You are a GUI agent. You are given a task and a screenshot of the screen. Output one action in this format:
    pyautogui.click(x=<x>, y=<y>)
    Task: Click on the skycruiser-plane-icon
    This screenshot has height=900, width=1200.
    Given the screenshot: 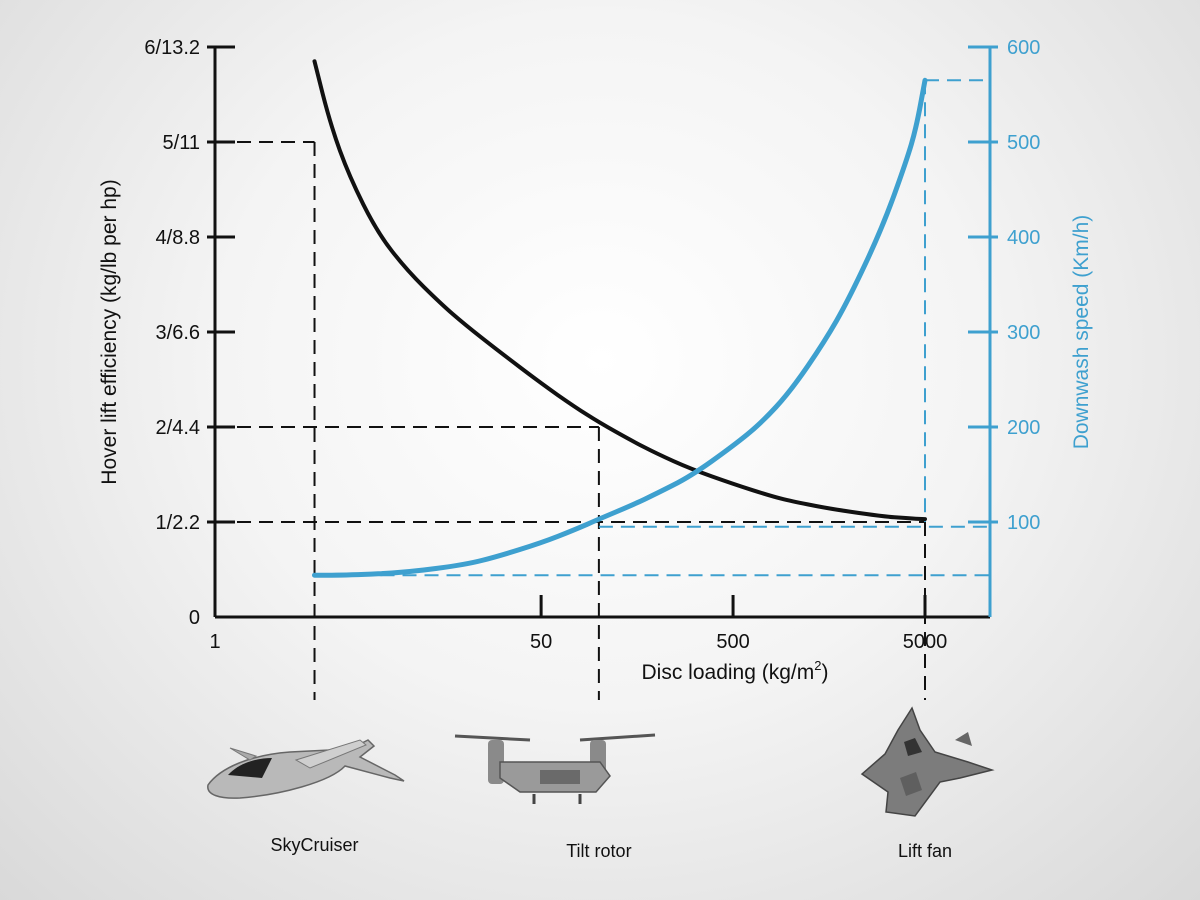 What is the action you would take?
    pyautogui.click(x=306, y=769)
    